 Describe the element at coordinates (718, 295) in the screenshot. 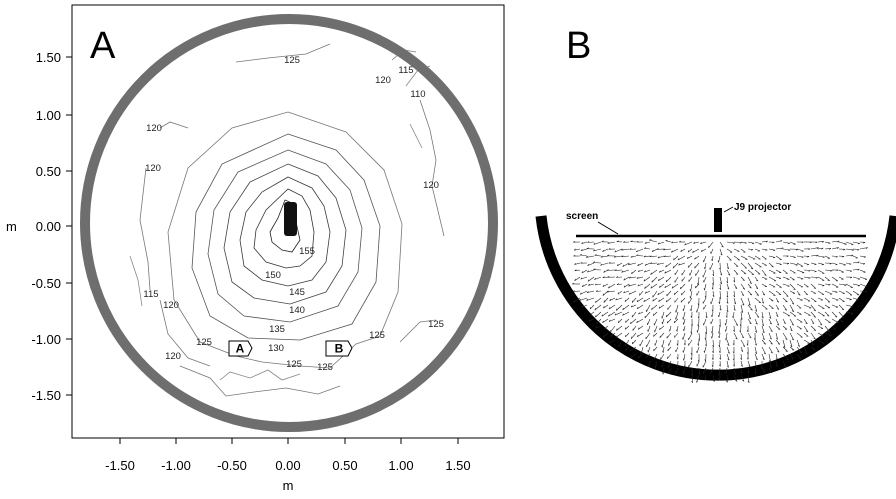

I see `dome-cross-section` at that location.